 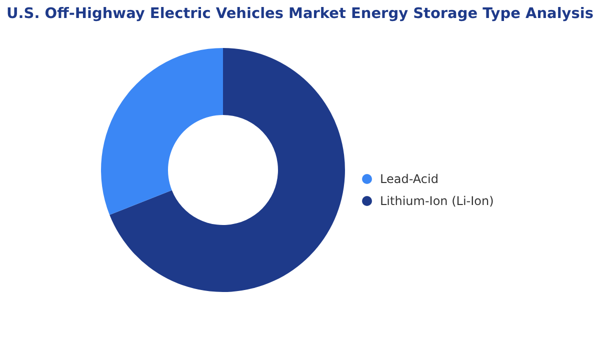 I want to click on legend-label: Lithium-Ion (Li-Ion), so click(x=437, y=201).